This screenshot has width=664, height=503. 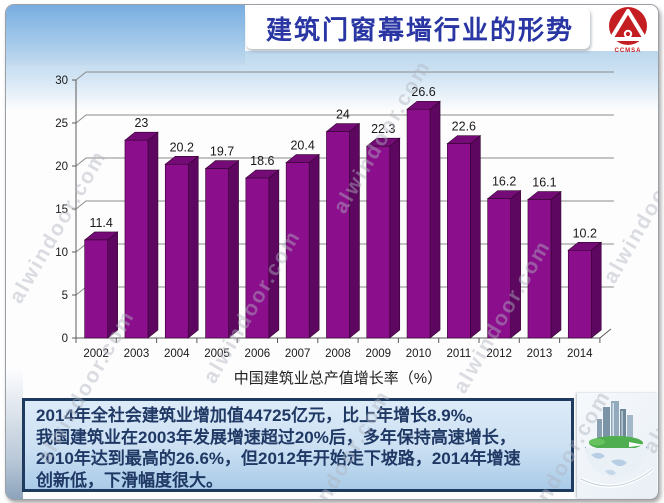 What do you see at coordinates (378, 354) in the screenshot?
I see `svg-text: 2009` at bounding box center [378, 354].